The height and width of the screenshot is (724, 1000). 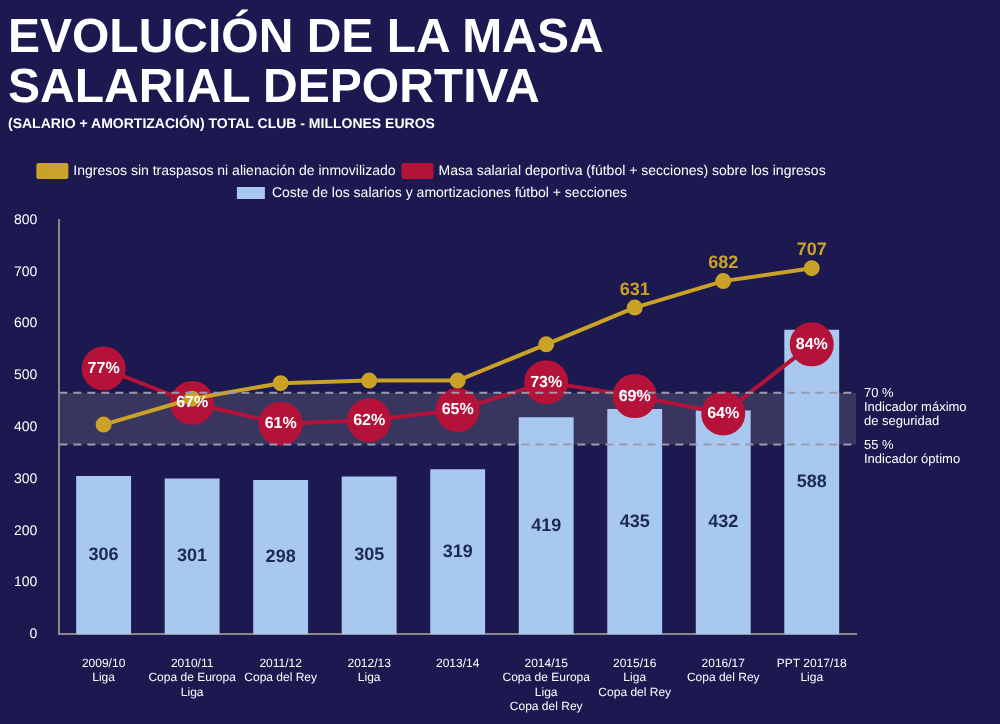 I want to click on data-label: 298, so click(x=280, y=556).